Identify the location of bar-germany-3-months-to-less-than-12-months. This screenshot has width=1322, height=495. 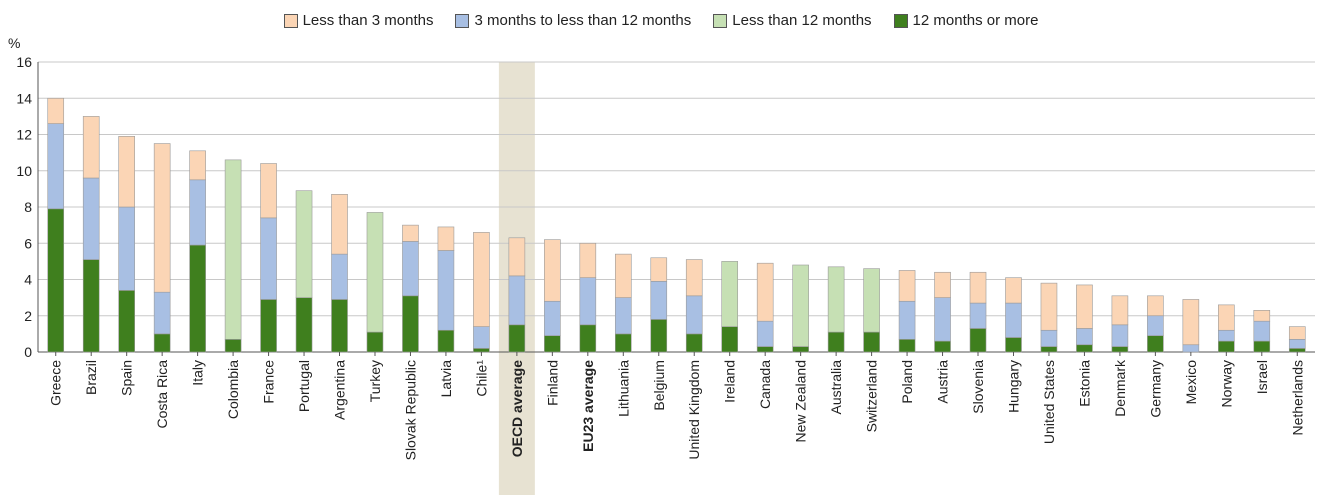
(1155, 325).